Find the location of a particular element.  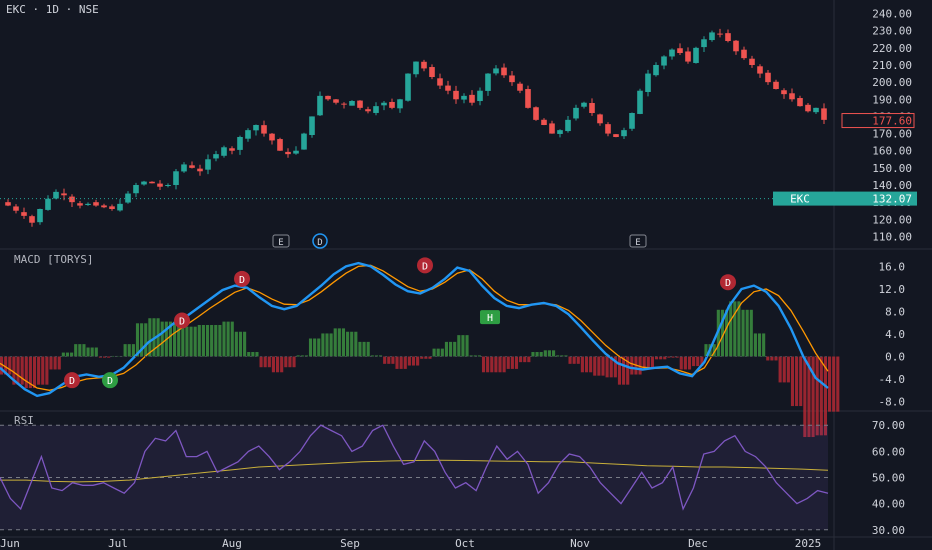

event-badge-label: E is located at coordinates (280, 243).